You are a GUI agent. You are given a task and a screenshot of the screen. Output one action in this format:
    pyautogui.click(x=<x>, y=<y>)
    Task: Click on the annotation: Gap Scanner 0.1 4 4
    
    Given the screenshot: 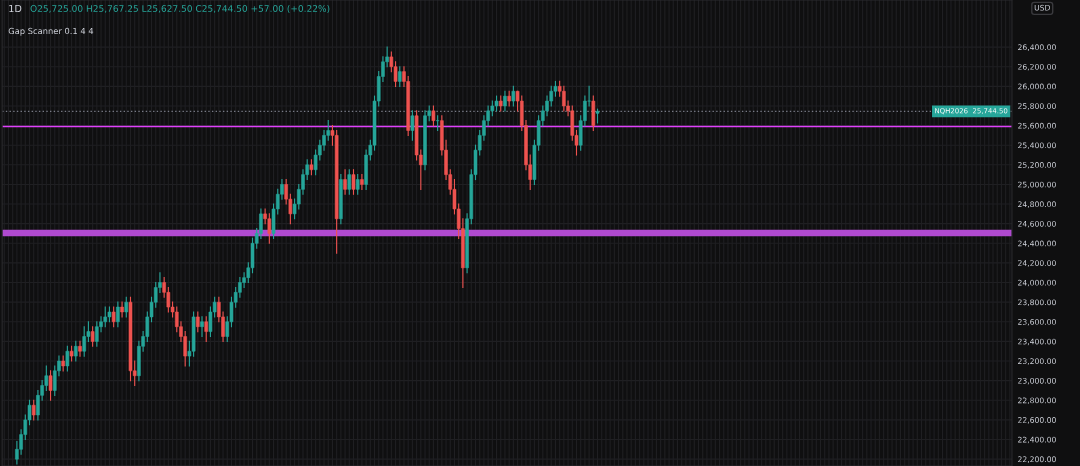 What is the action you would take?
    pyautogui.click(x=51, y=31)
    